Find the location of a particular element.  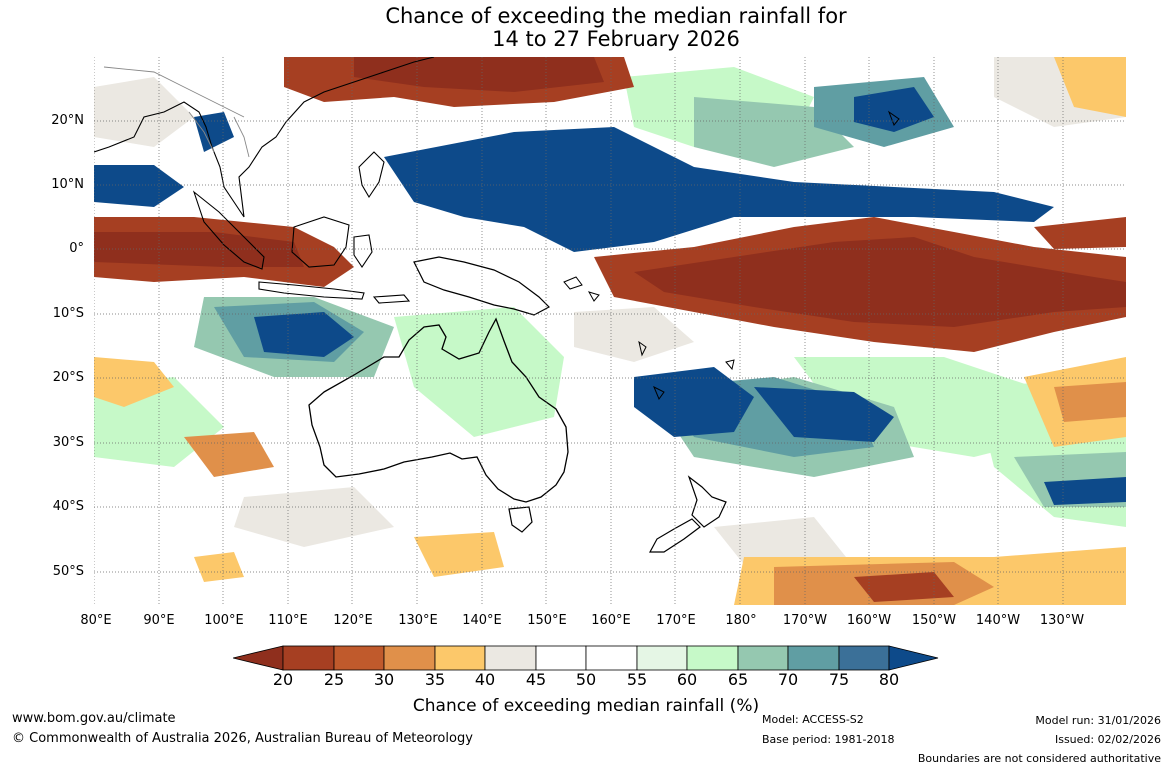

new-zealand-south-island is located at coordinates (674, 535).